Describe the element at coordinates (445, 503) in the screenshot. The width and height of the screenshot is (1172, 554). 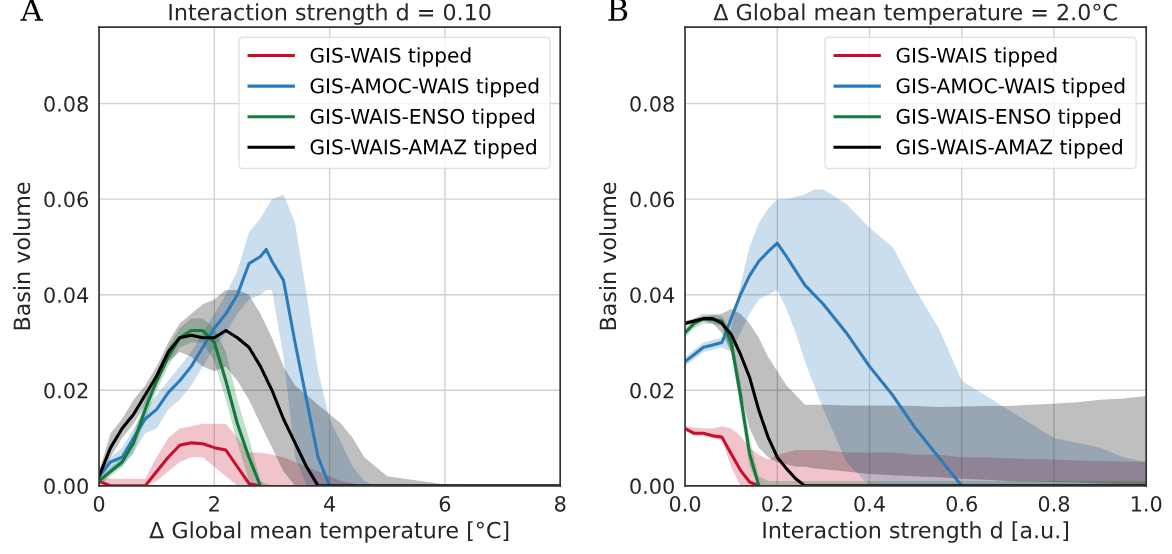
I see `x-tick-label: 6` at that location.